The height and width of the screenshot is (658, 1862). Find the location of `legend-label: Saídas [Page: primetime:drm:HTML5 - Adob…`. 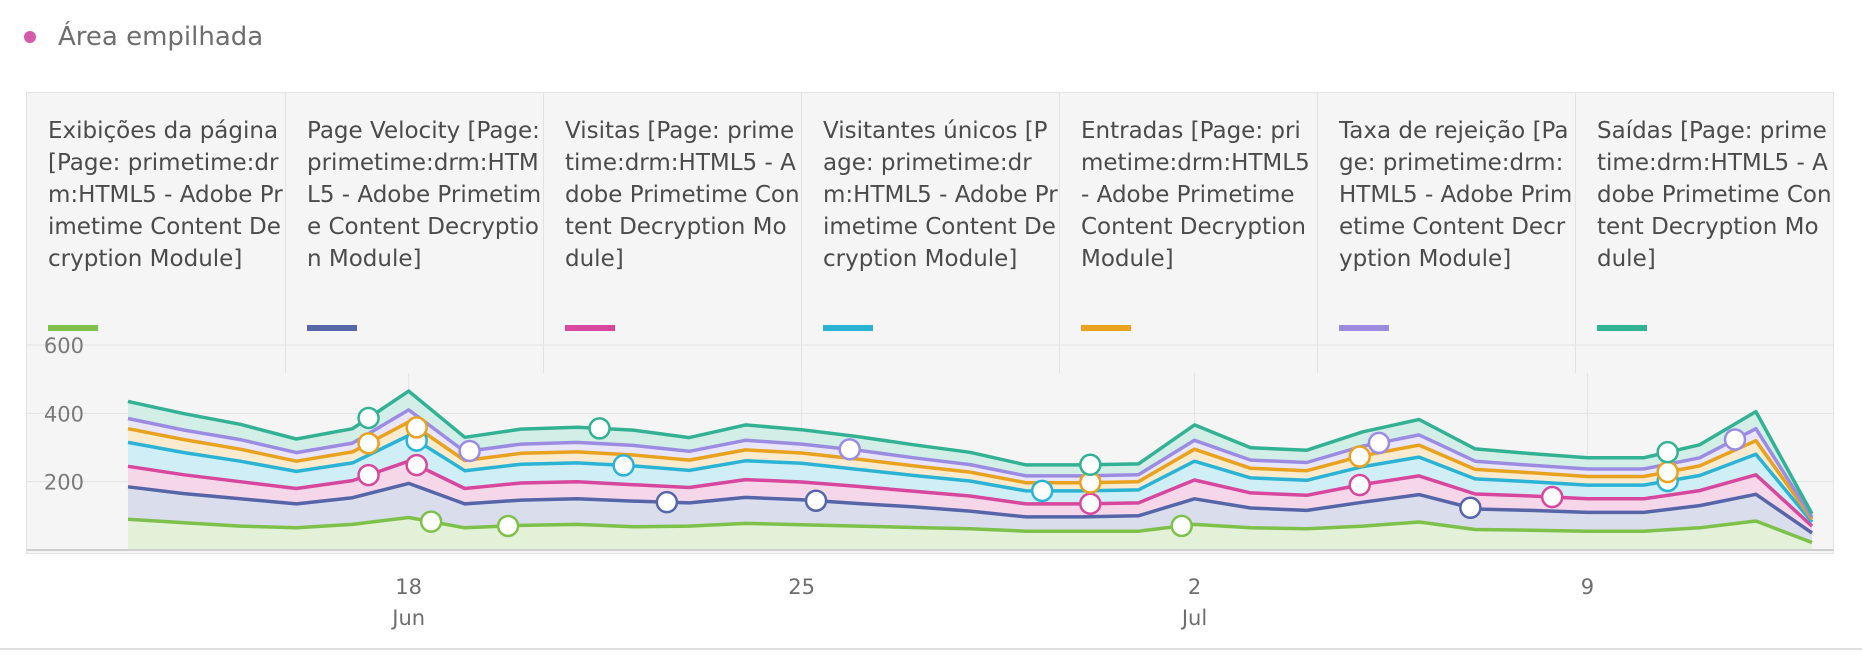

legend-label: Saídas [Page: primetime:drm:HTML5 - Adob… is located at coordinates (1714, 195).